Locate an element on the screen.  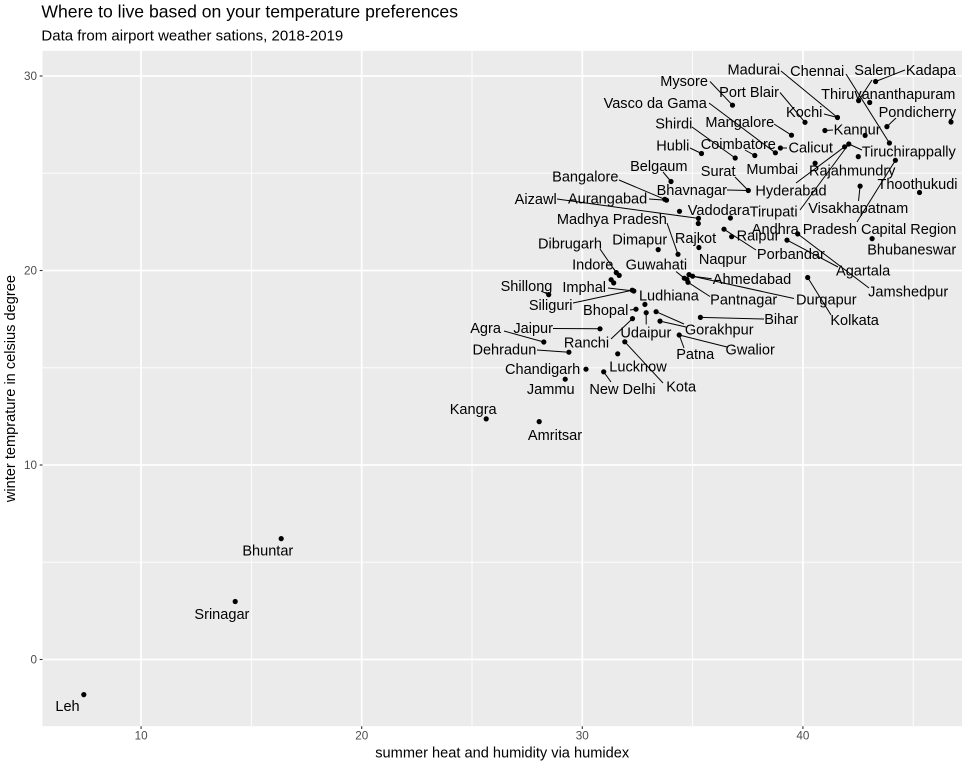
svg-text: Aurangabad is located at coordinates (607, 200).